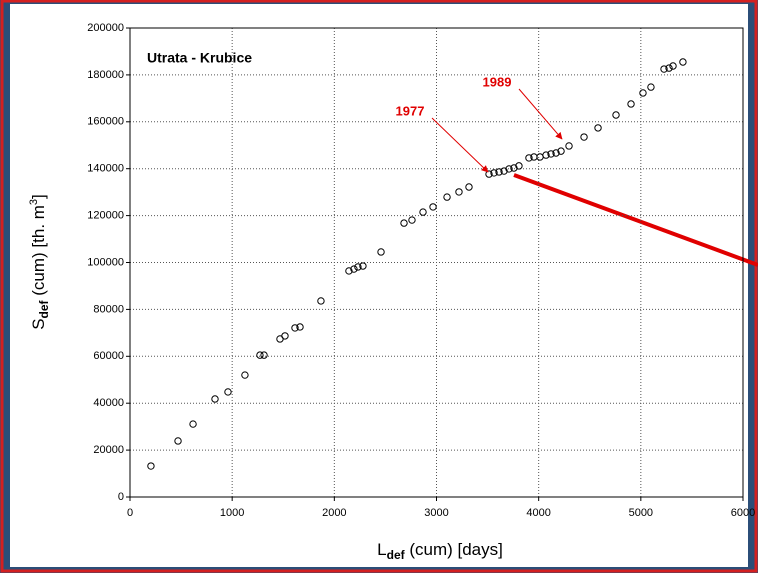  I want to click on x-tick-label: 0, so click(130, 513).